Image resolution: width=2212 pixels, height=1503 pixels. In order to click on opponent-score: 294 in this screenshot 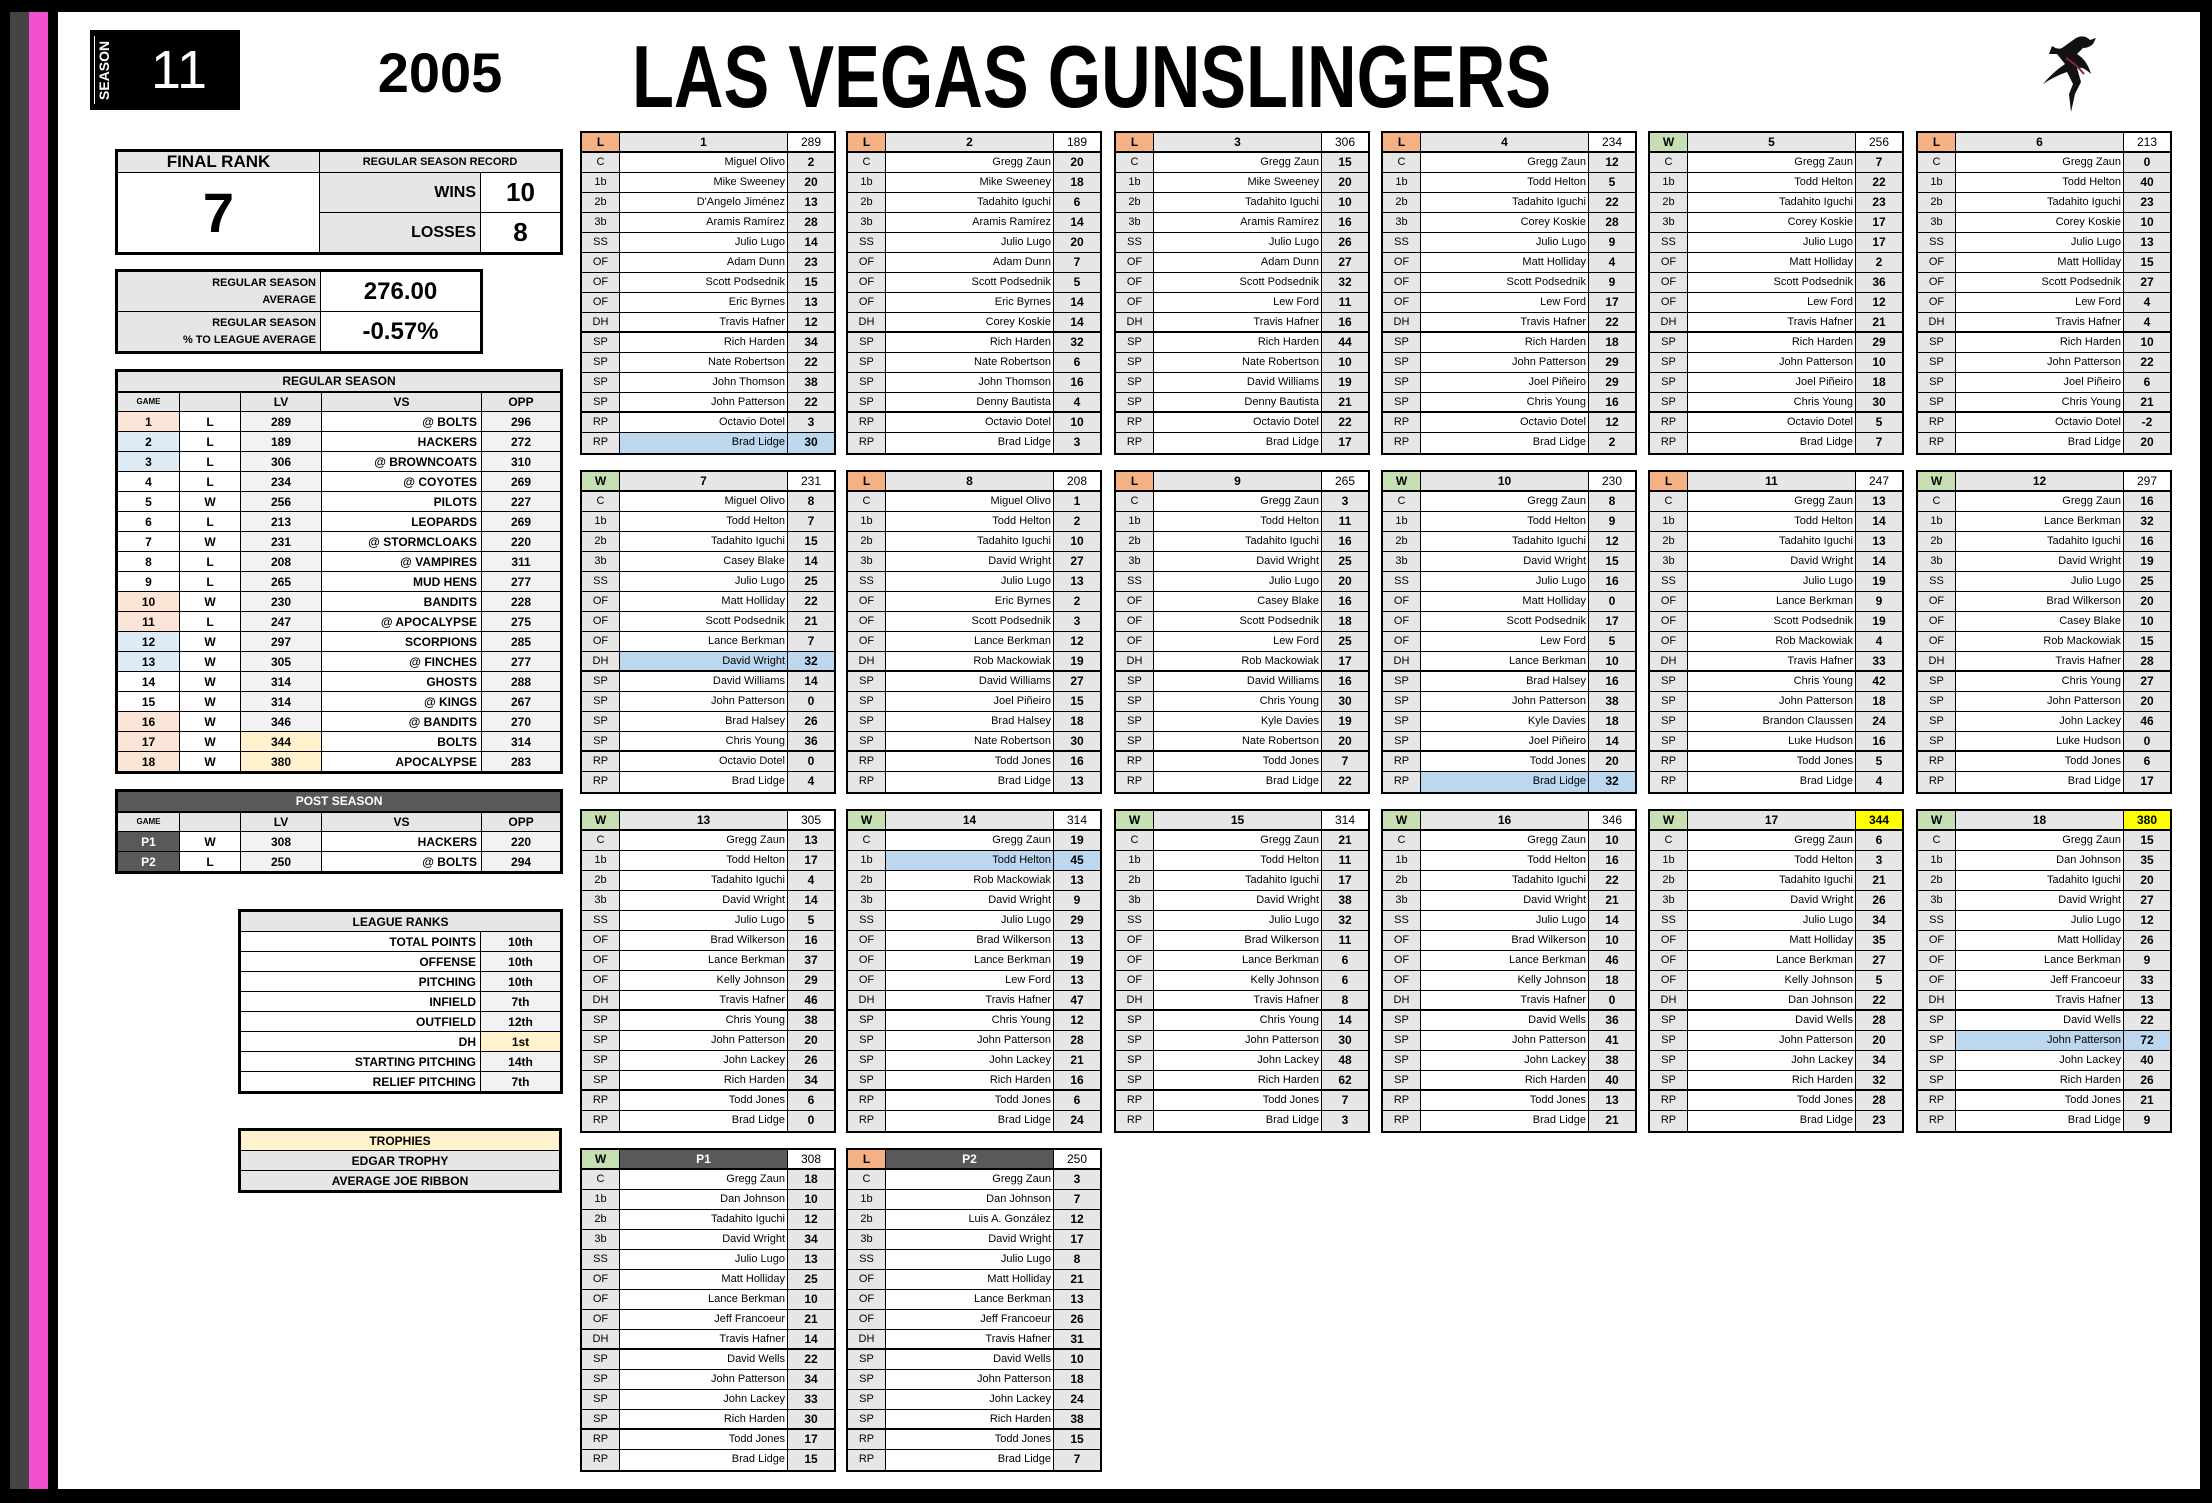, I will do `click(521, 861)`.